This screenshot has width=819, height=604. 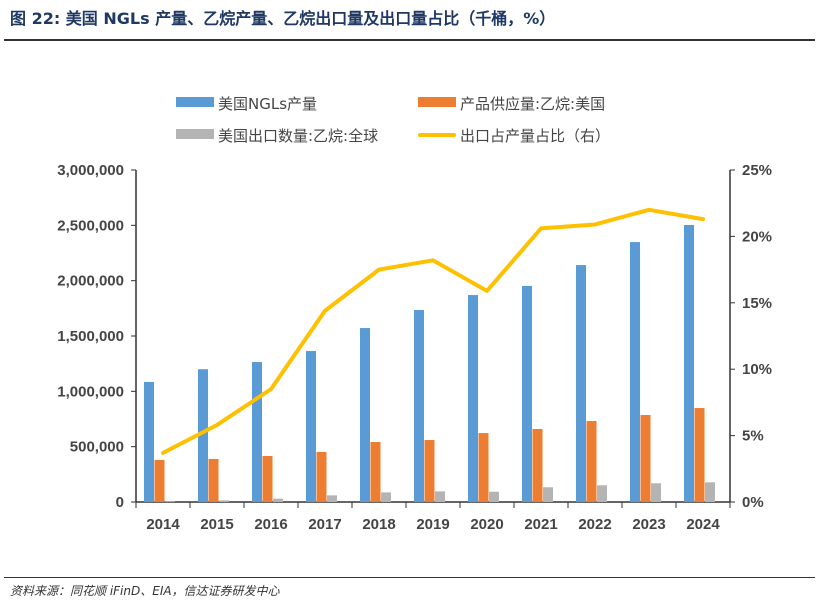 What do you see at coordinates (429, 471) in the screenshot?
I see `bar-2-2019` at bounding box center [429, 471].